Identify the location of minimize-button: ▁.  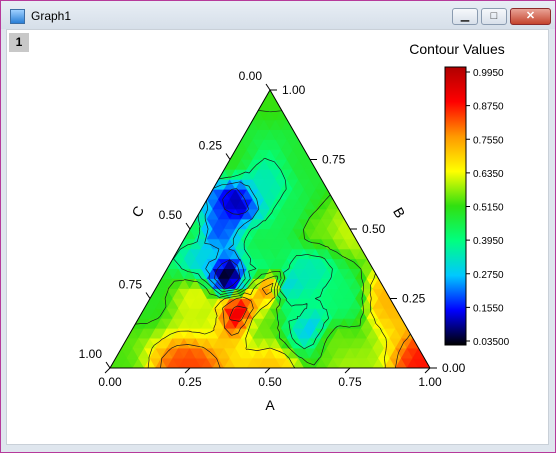
(465, 16).